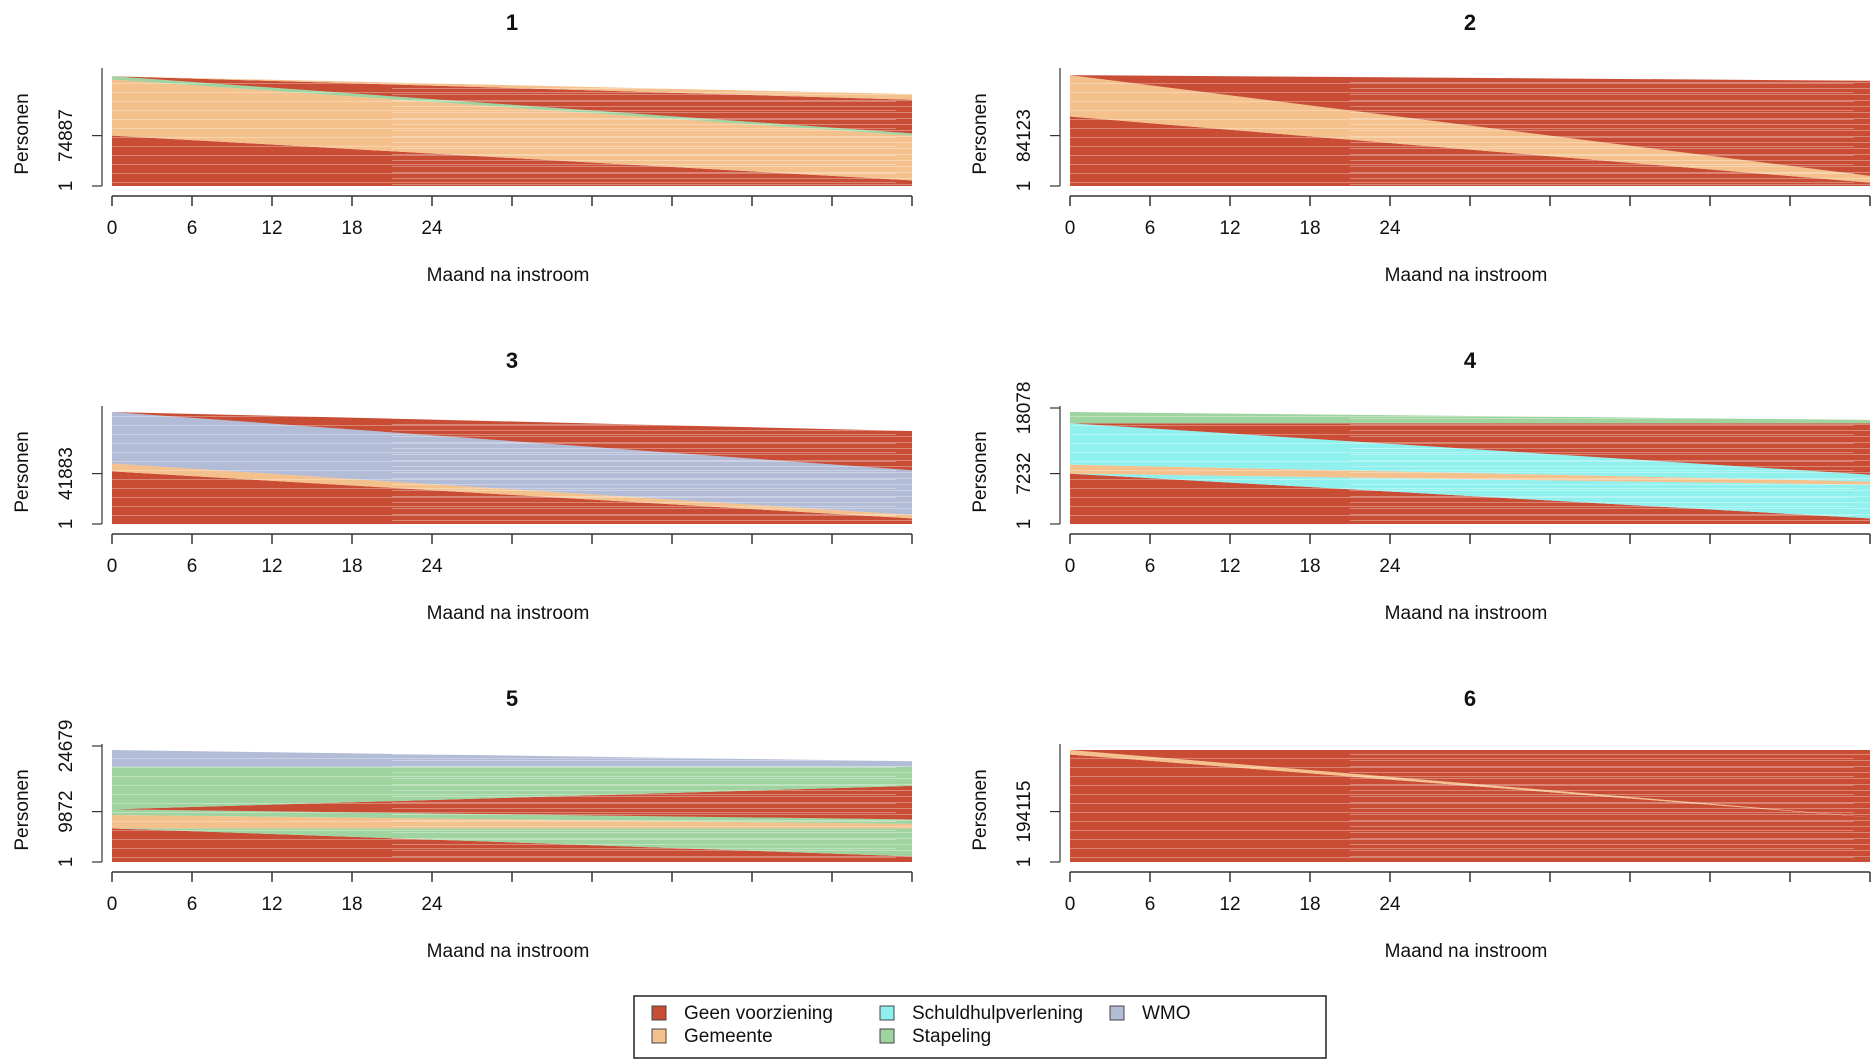 This screenshot has height=1060, width=1872. Describe the element at coordinates (951, 1036) in the screenshot. I see `legend-label-stapeling: Stapeling` at that location.